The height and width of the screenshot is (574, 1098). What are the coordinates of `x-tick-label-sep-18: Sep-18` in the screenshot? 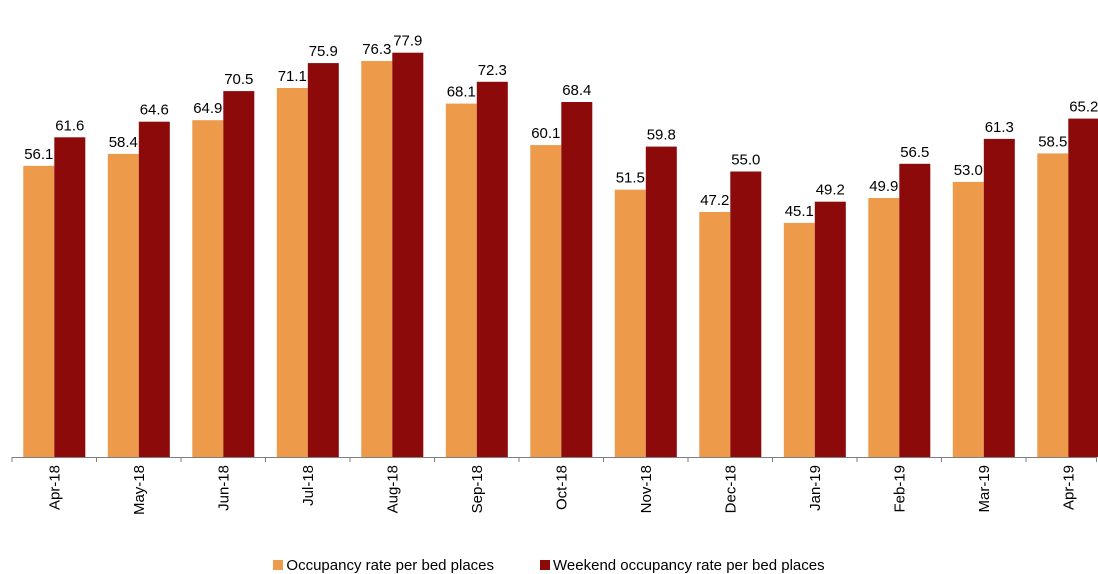 It's located at (477, 489).